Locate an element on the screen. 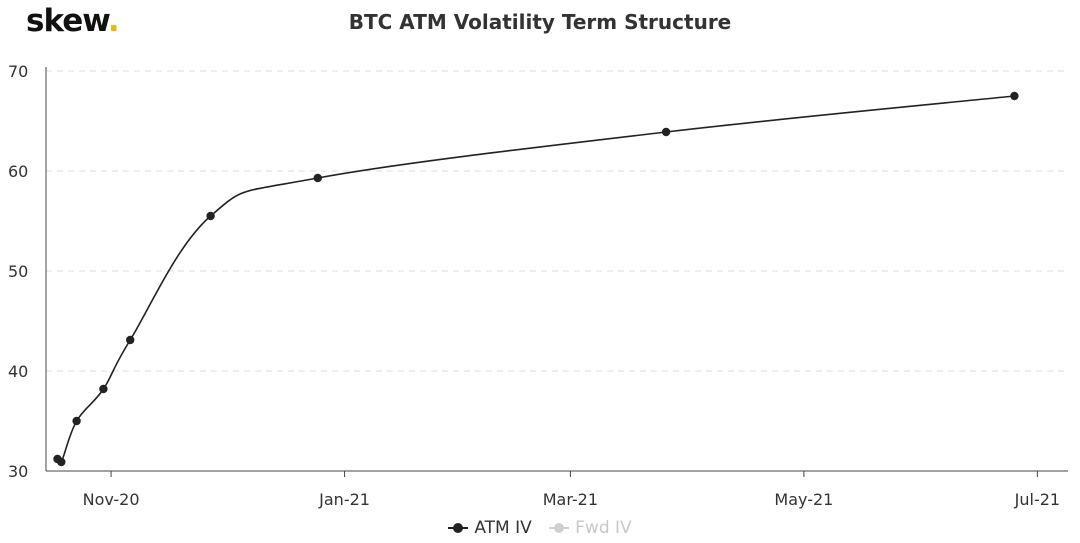 The image size is (1080, 543). y-tick-label: 50 is located at coordinates (18, 271).